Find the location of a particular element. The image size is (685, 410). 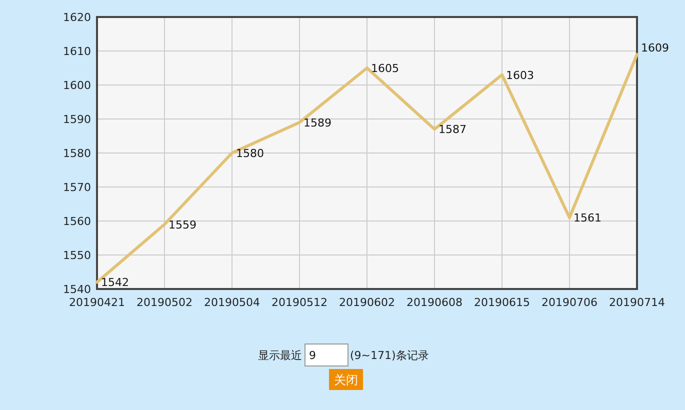

data-label: 1561 is located at coordinates (588, 218).